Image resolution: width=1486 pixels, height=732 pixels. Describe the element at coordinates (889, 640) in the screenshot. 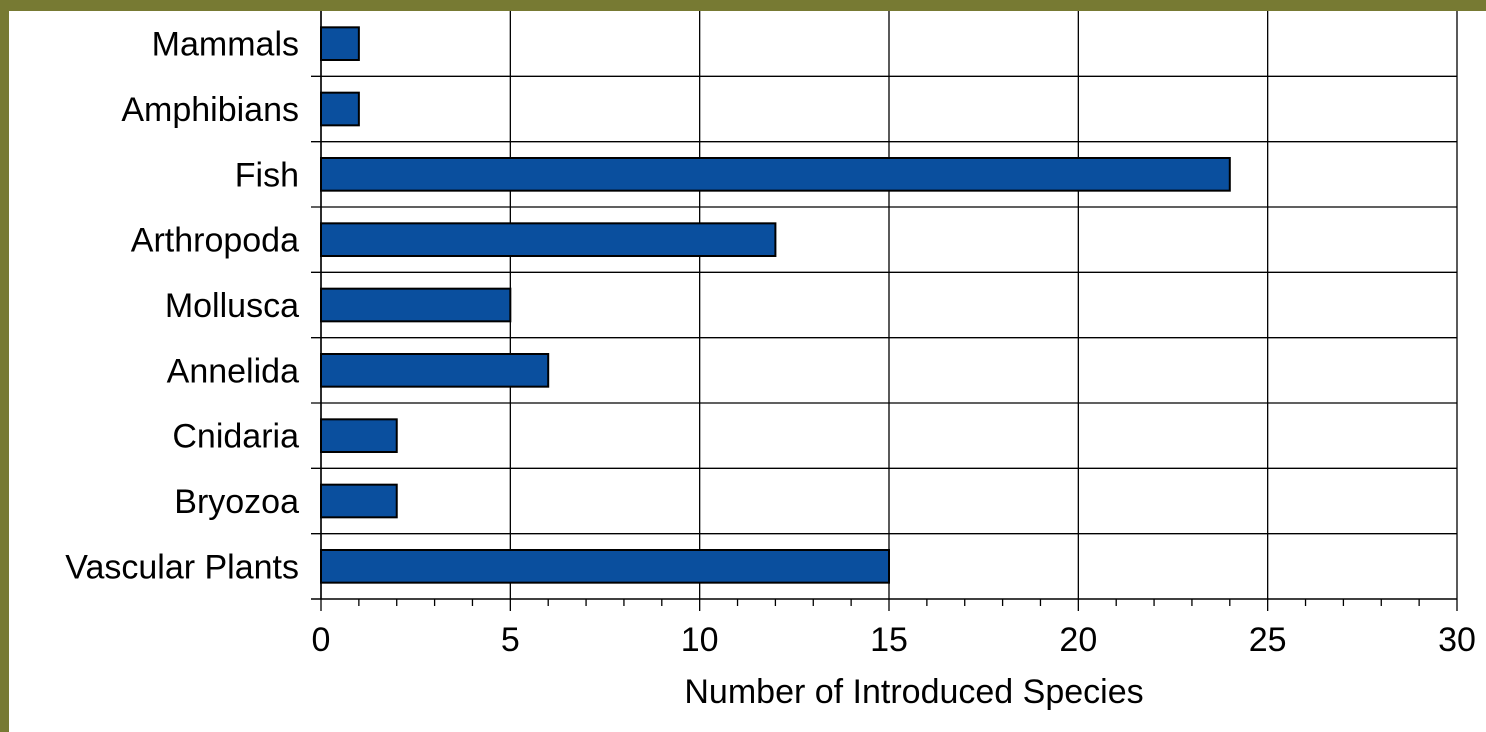

I see `x-tick-label: 15` at that location.